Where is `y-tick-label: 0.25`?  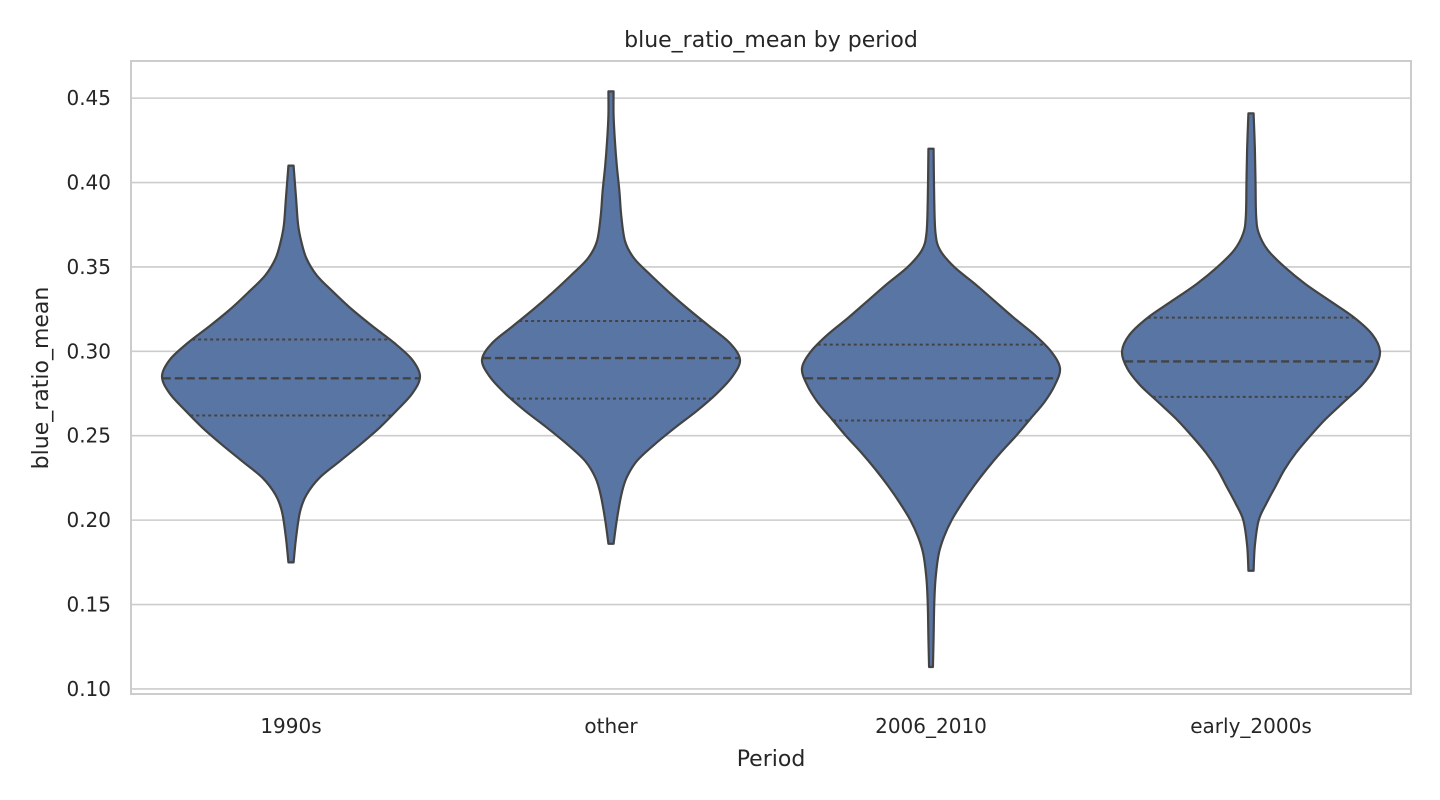
y-tick-label: 0.25 is located at coordinates (88, 436).